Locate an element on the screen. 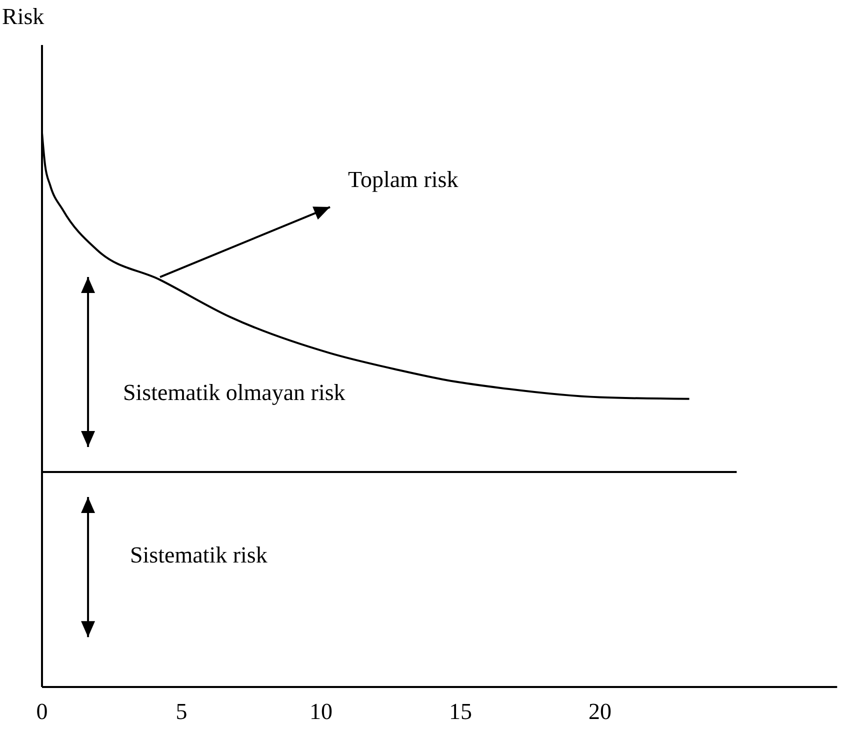 The height and width of the screenshot is (729, 851). x-tick-label: 5 is located at coordinates (182, 711).